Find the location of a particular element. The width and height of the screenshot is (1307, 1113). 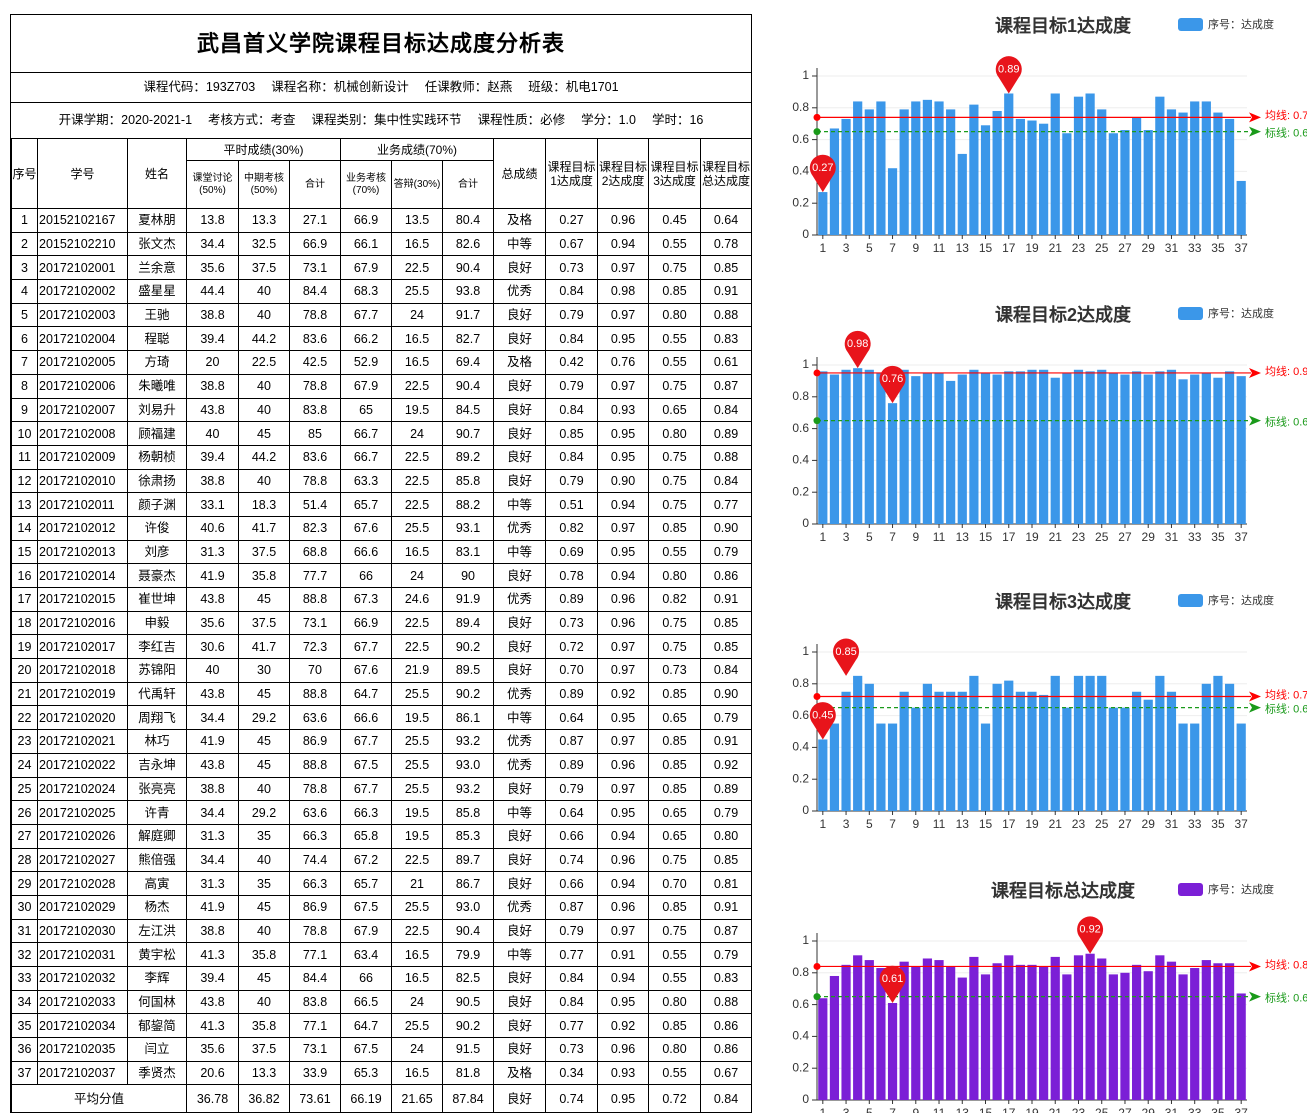

table-cell: 0.94 is located at coordinates (623, 504).